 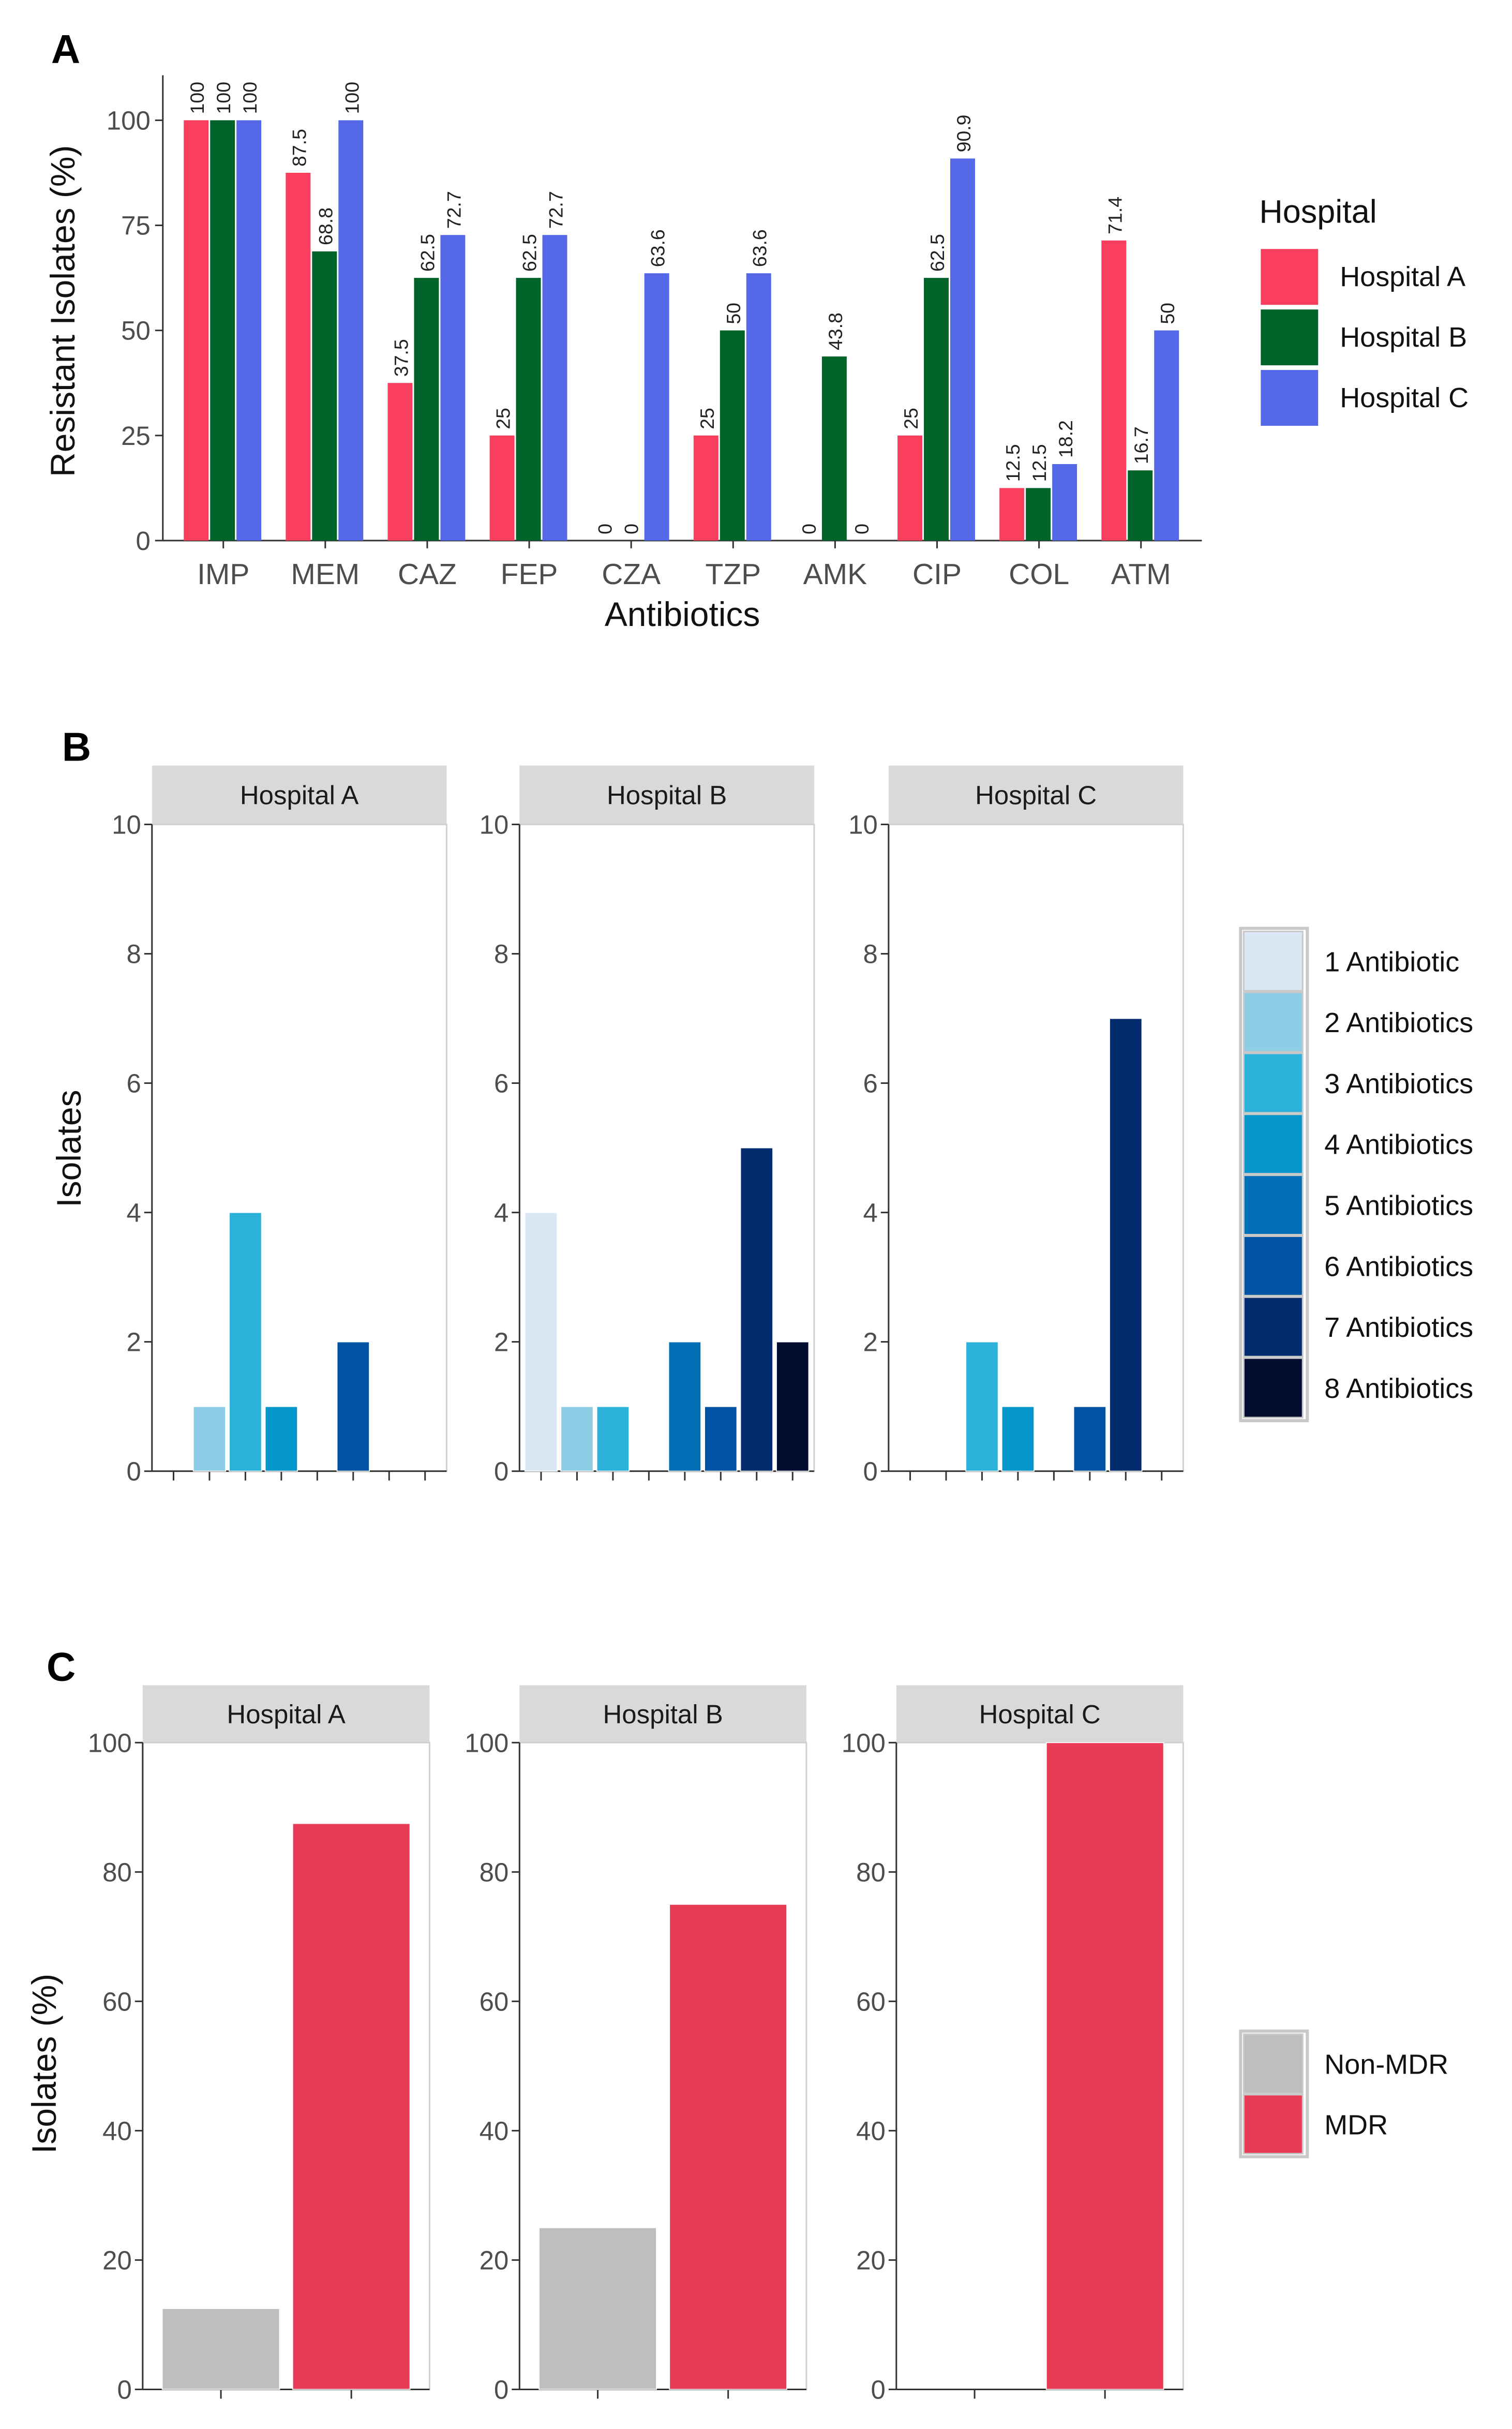 I want to click on legend-a: Hospital Hospital A Hospital B Hospital C, so click(x=1364, y=309).